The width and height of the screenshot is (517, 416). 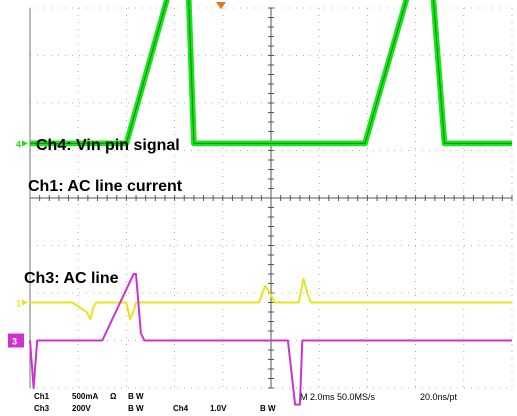 I want to click on trigger-marker, so click(x=221, y=5).